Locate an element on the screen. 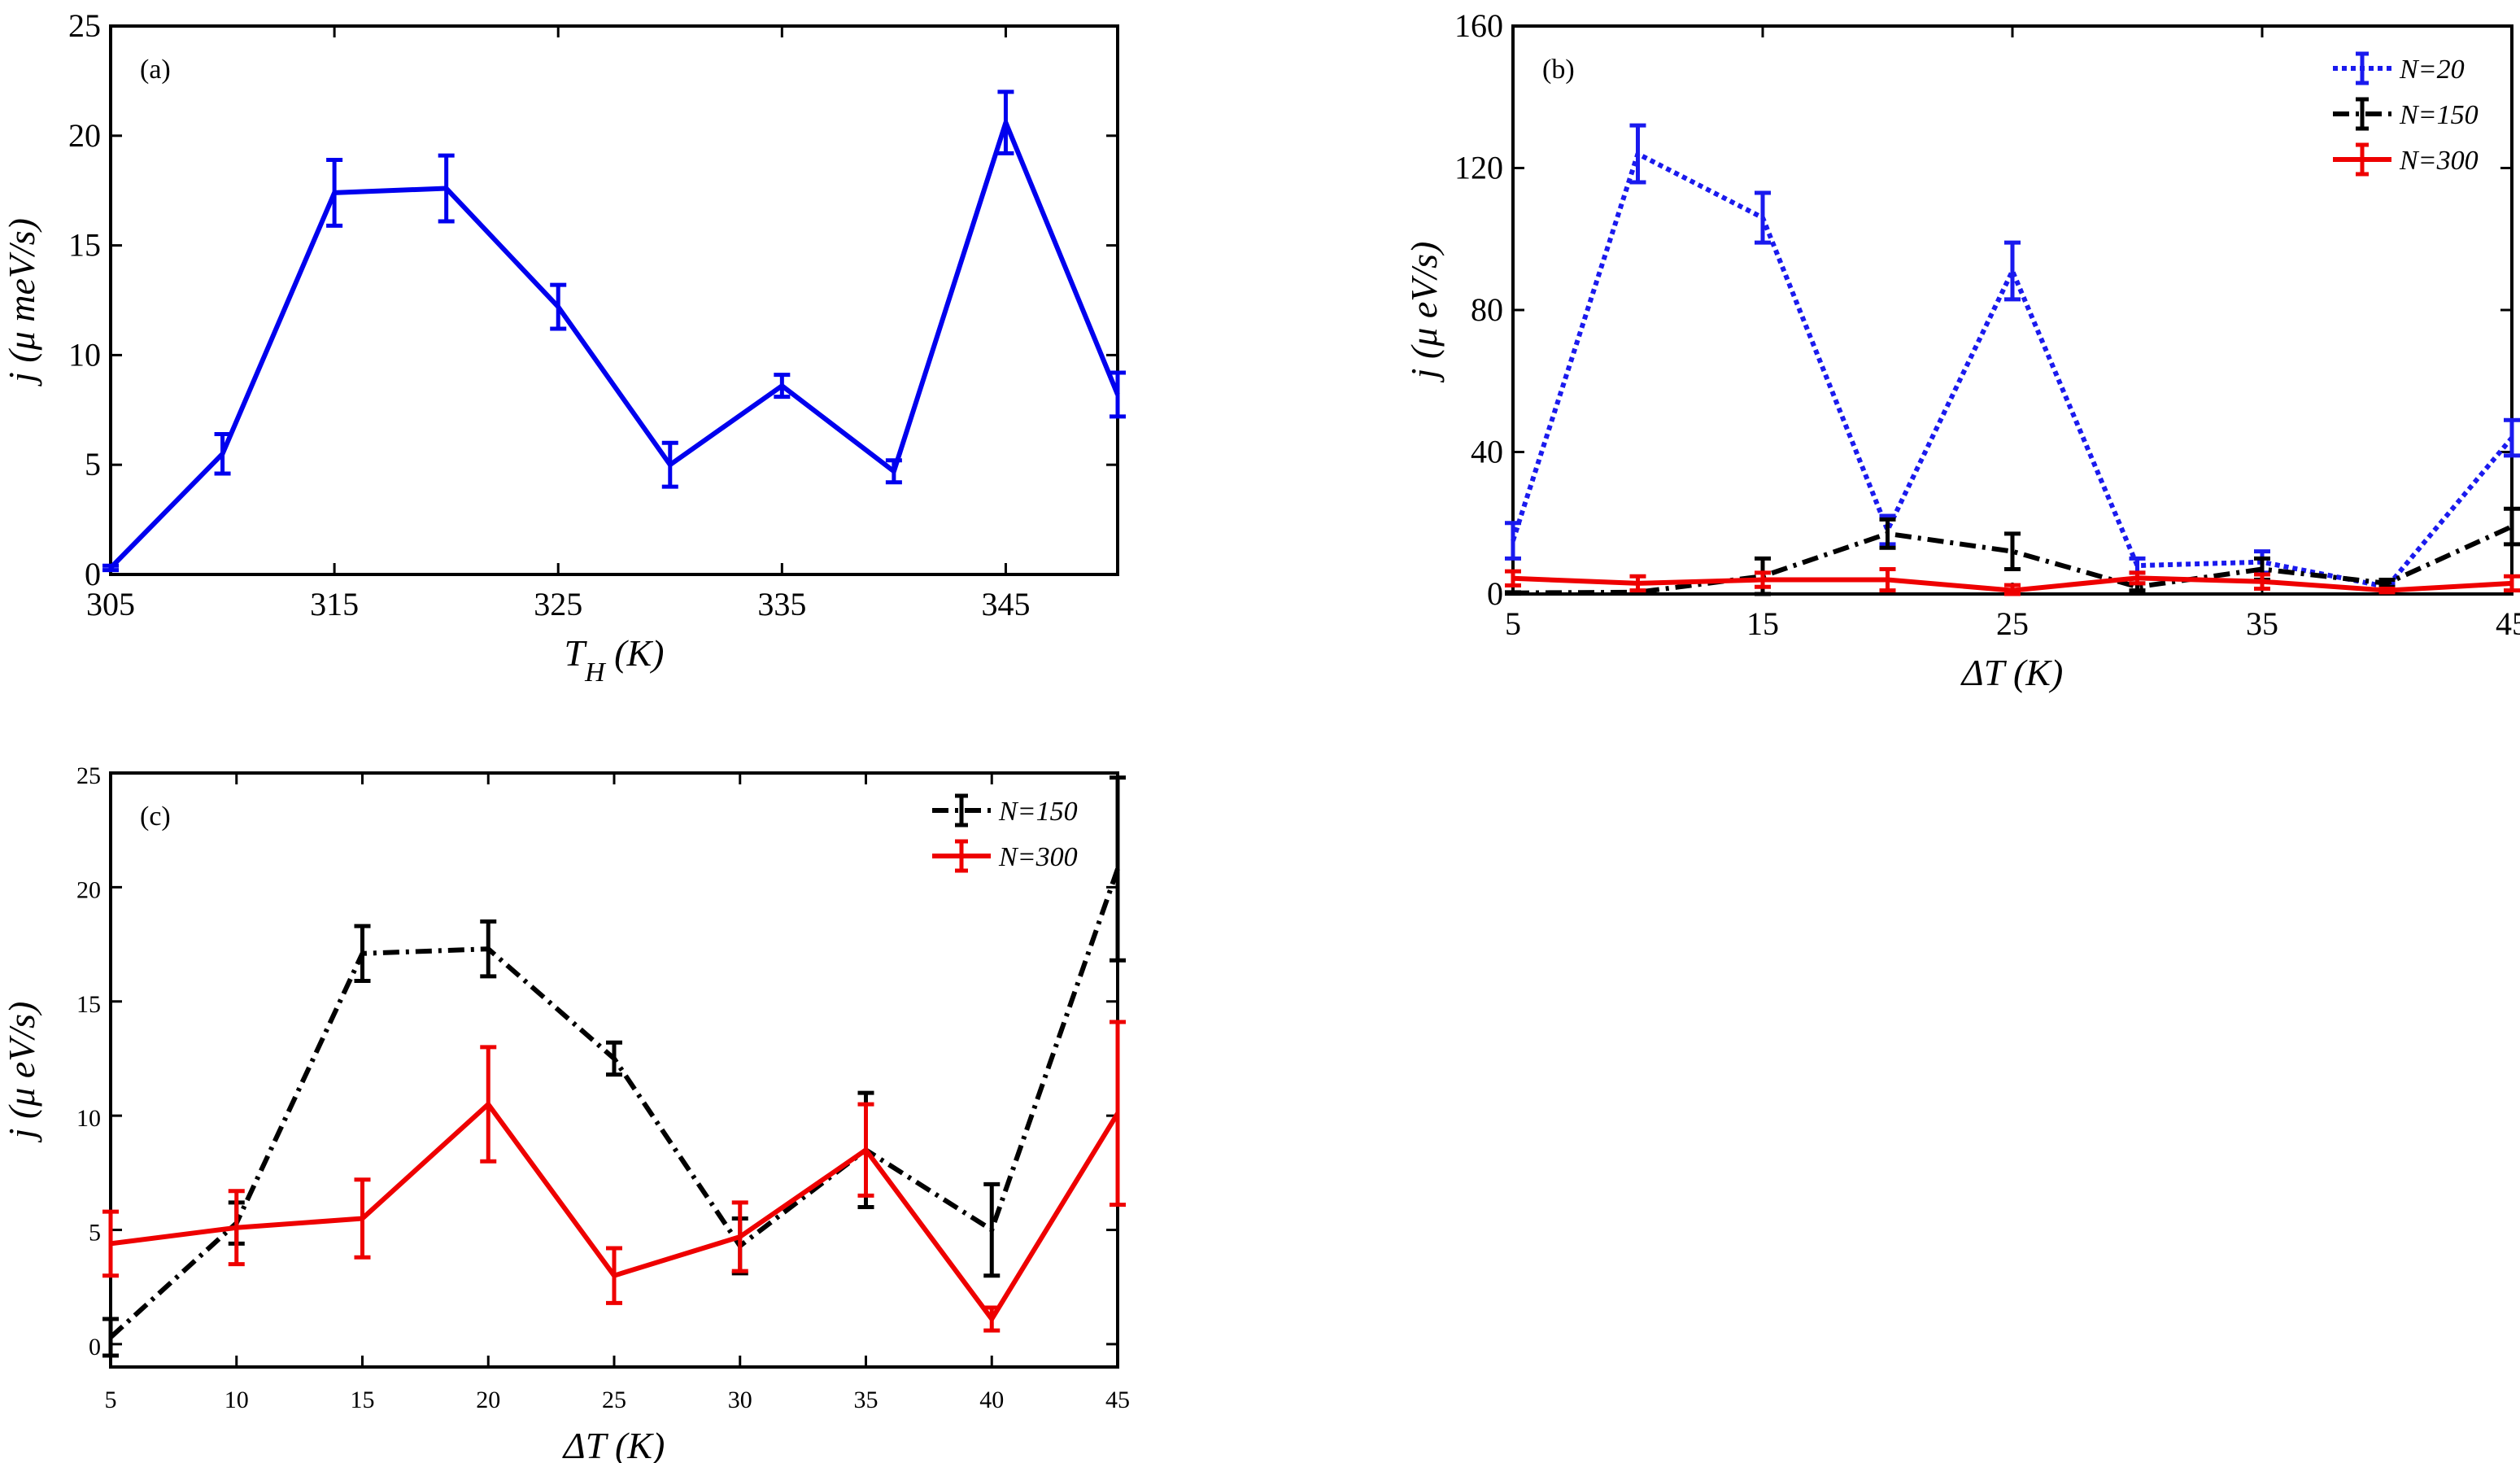  y-tick-label: 40 is located at coordinates (1487, 452).